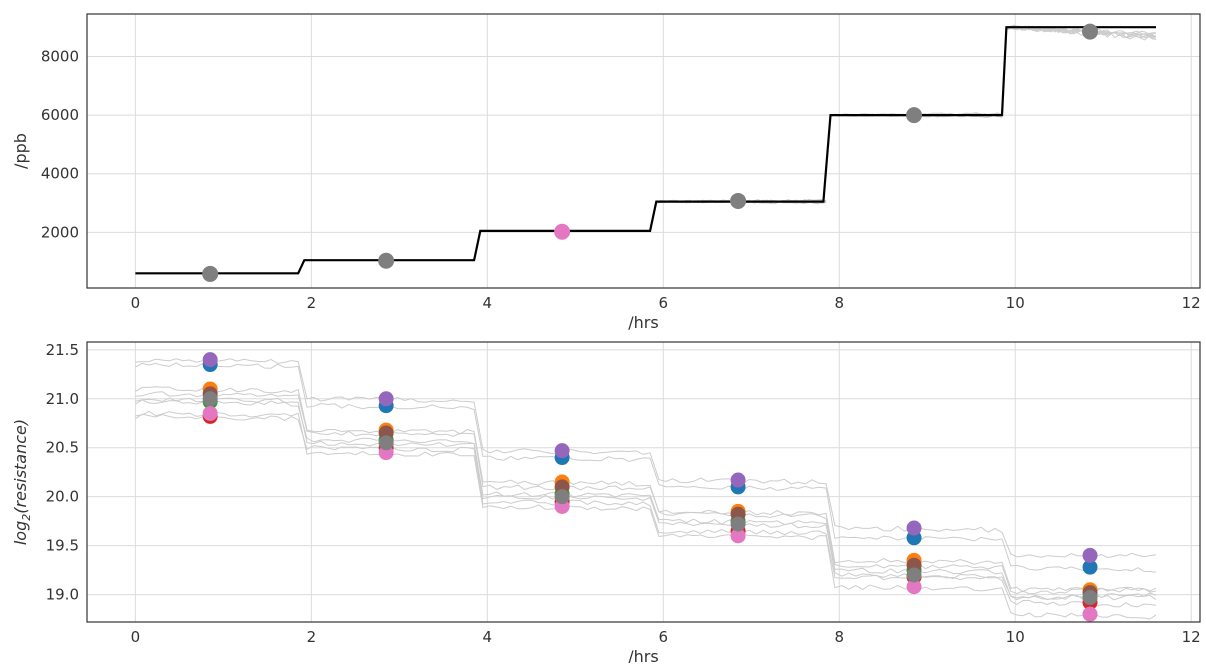 This screenshot has height=667, width=1206. I want to click on y-axis-label: /ppb, so click(20, 151).